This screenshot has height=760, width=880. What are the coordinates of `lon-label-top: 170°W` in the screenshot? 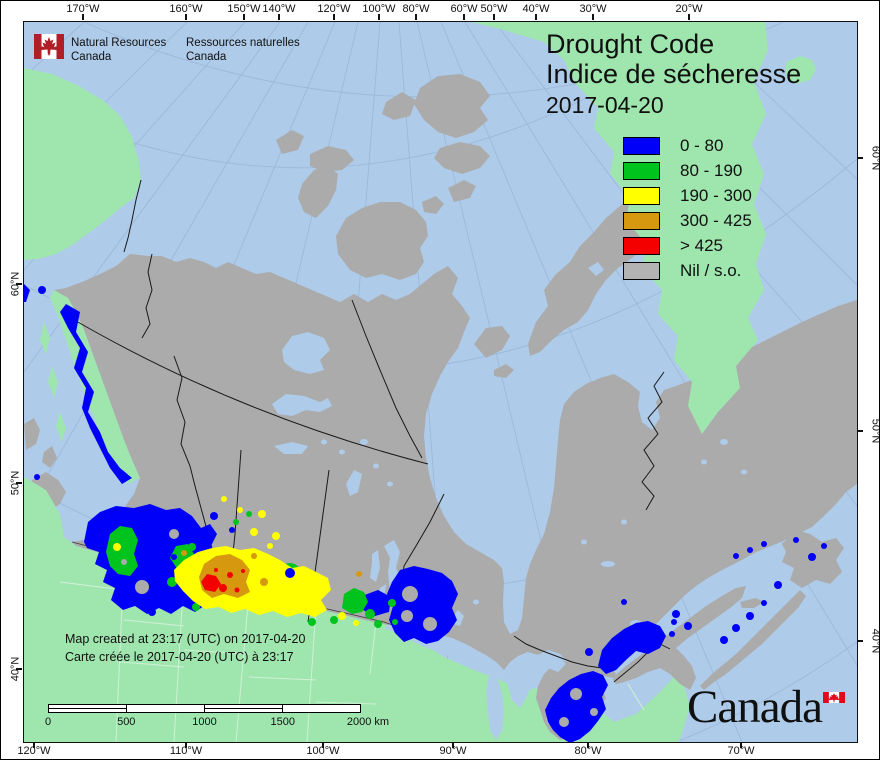 It's located at (83, 9).